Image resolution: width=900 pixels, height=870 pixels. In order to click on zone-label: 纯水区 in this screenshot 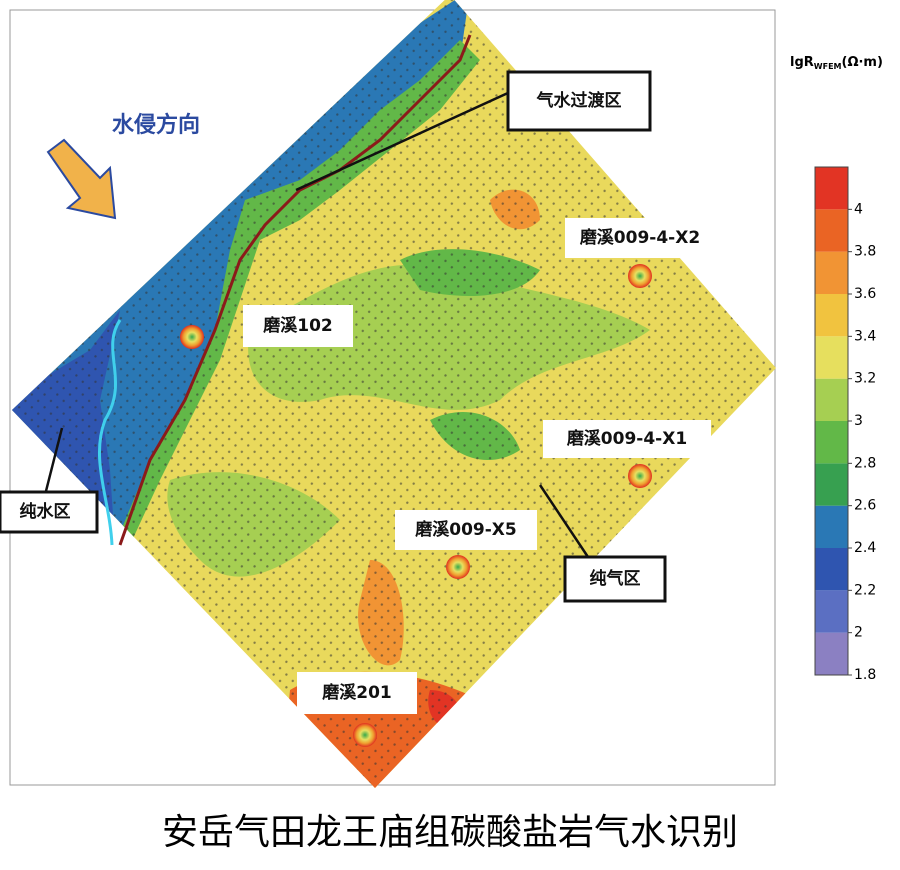, I will do `click(45, 511)`.